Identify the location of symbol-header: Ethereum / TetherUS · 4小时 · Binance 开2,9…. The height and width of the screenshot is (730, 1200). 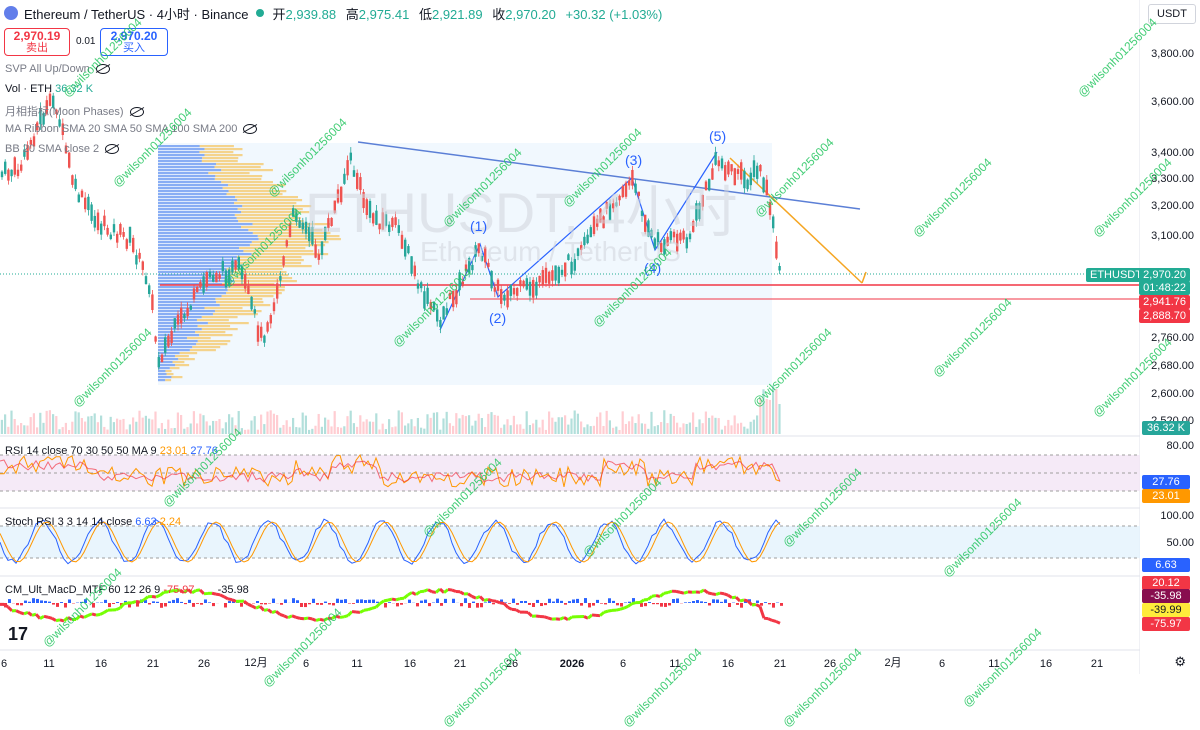
(570, 13).